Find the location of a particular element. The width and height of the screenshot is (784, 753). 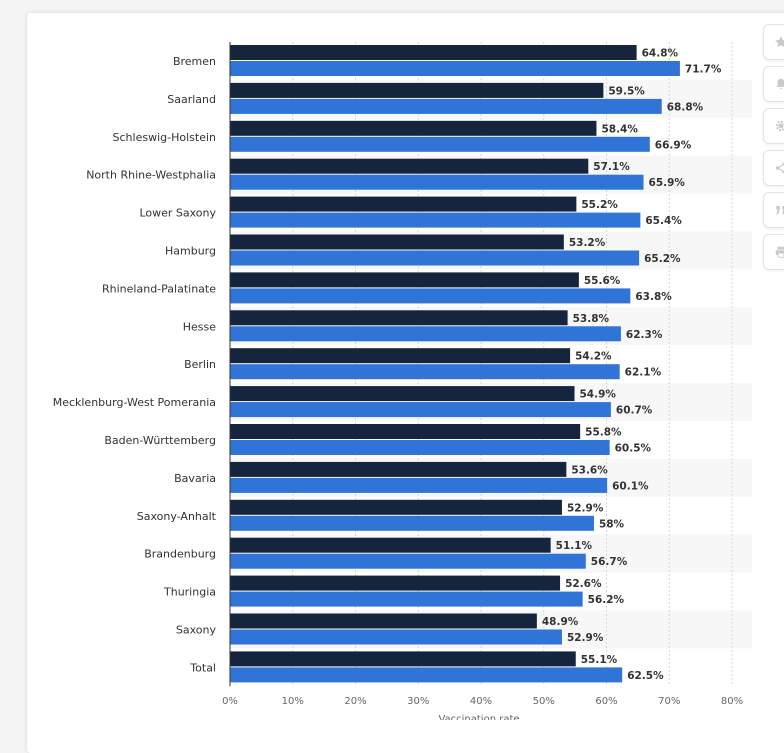

data-label: 59.5% is located at coordinates (626, 91).